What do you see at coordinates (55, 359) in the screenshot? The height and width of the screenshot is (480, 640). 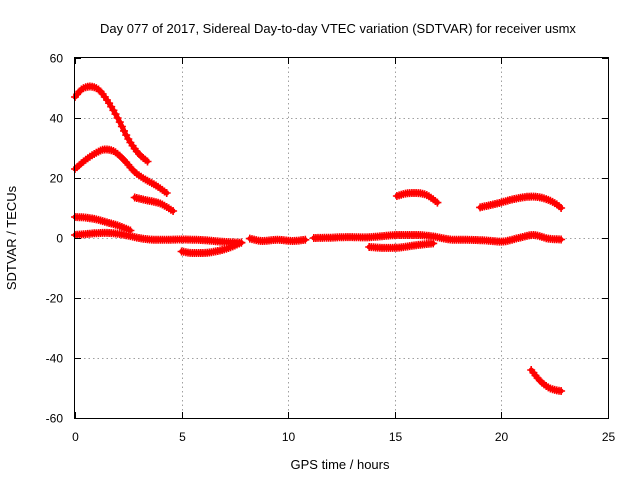 I see `y-tick-label: -40` at bounding box center [55, 359].